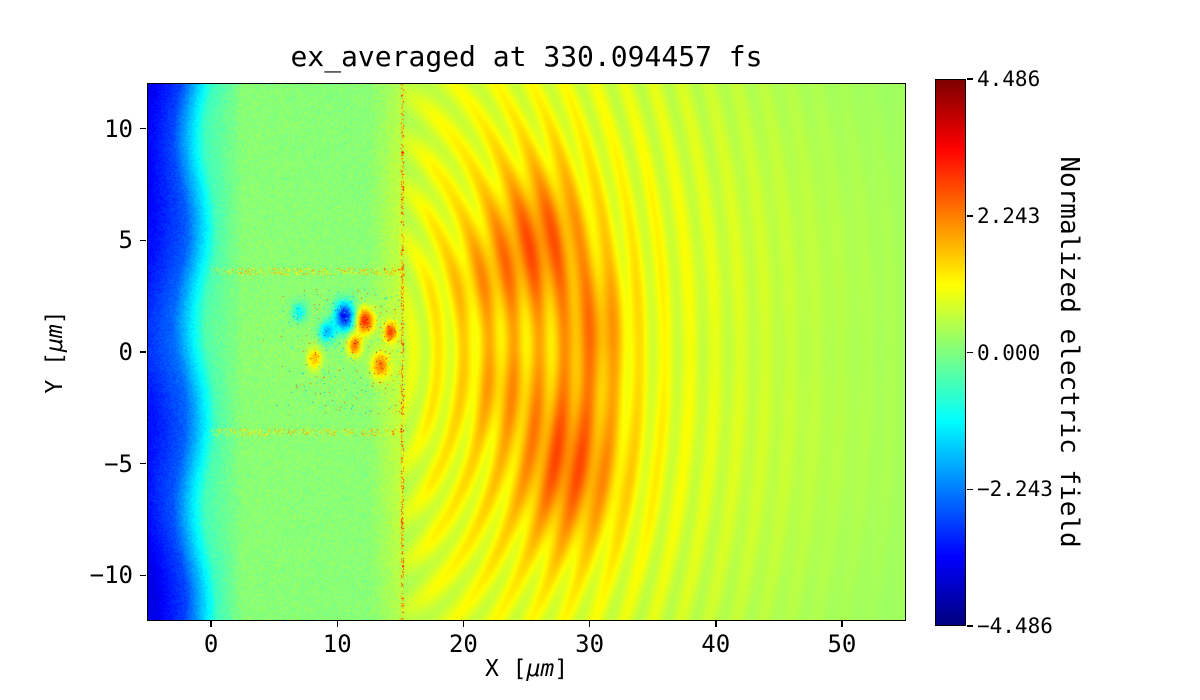 This screenshot has width=1200, height=700. What do you see at coordinates (211, 644) in the screenshot?
I see `x-tick-label: 0` at bounding box center [211, 644].